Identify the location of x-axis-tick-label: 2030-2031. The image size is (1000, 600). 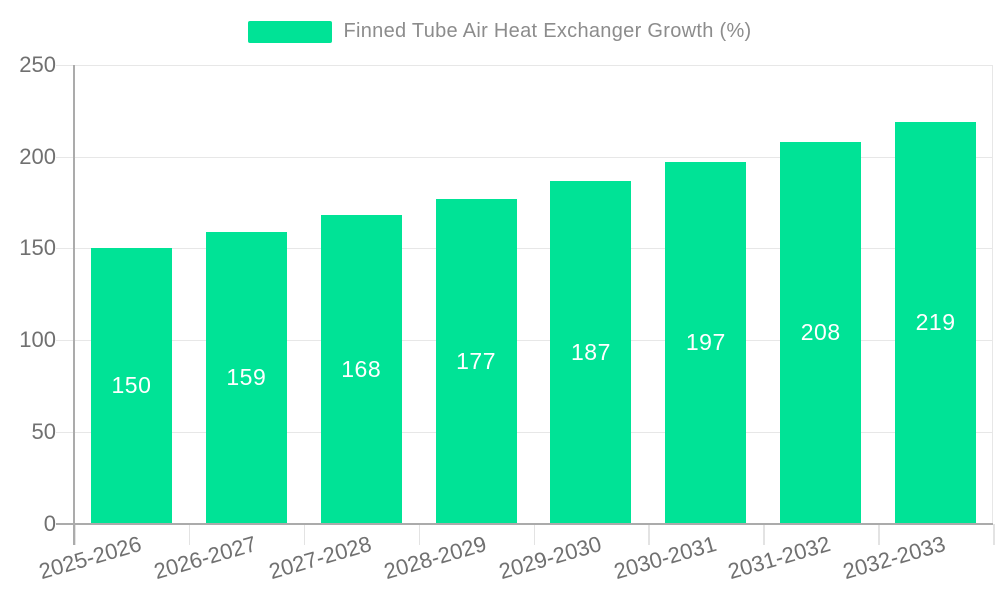
(664, 558).